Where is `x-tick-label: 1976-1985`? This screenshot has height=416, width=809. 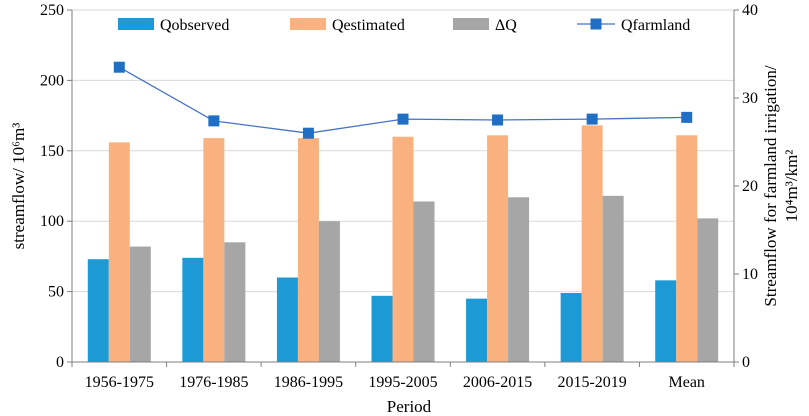 x-tick-label: 1976-1985 is located at coordinates (213, 382).